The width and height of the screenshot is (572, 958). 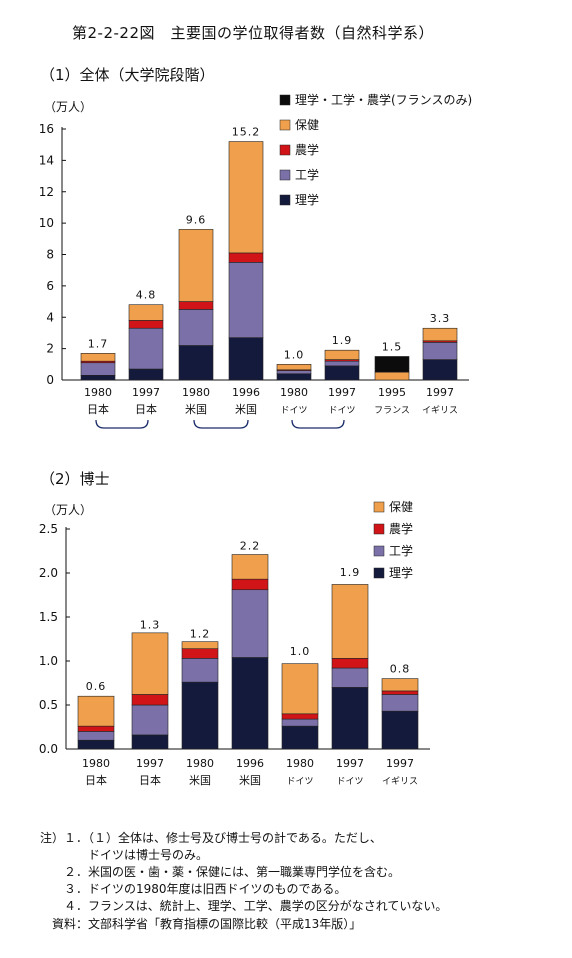 I want to click on y-tick-label: 14, so click(x=46, y=160).